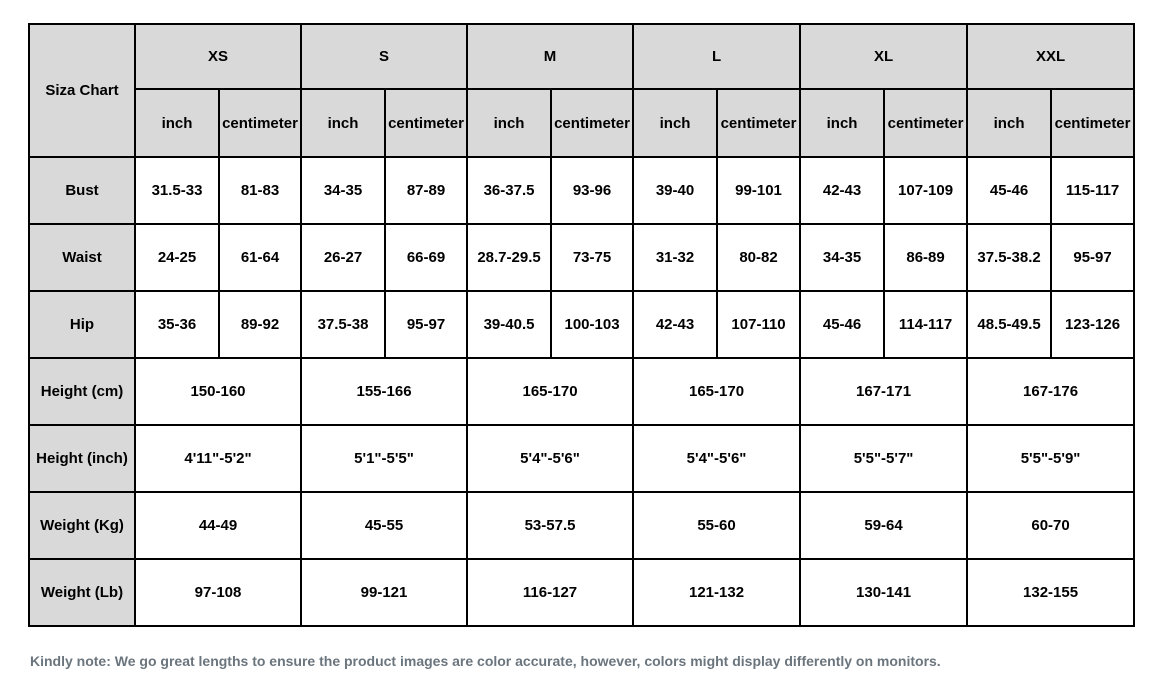 The width and height of the screenshot is (1166, 697). I want to click on cell-bust-xs-cm: 81-83, so click(260, 190).